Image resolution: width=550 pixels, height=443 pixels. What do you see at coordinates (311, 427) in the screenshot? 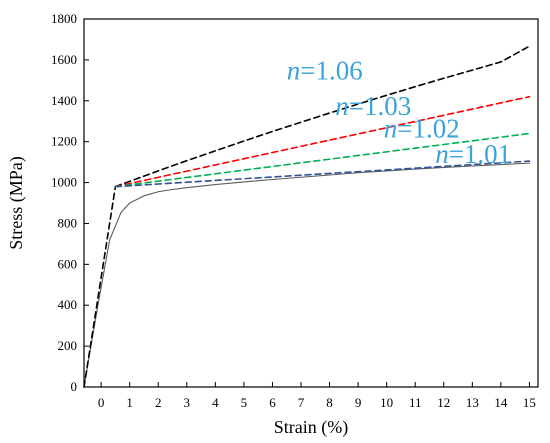
I see `x-axis-title: Strain (%)` at bounding box center [311, 427].